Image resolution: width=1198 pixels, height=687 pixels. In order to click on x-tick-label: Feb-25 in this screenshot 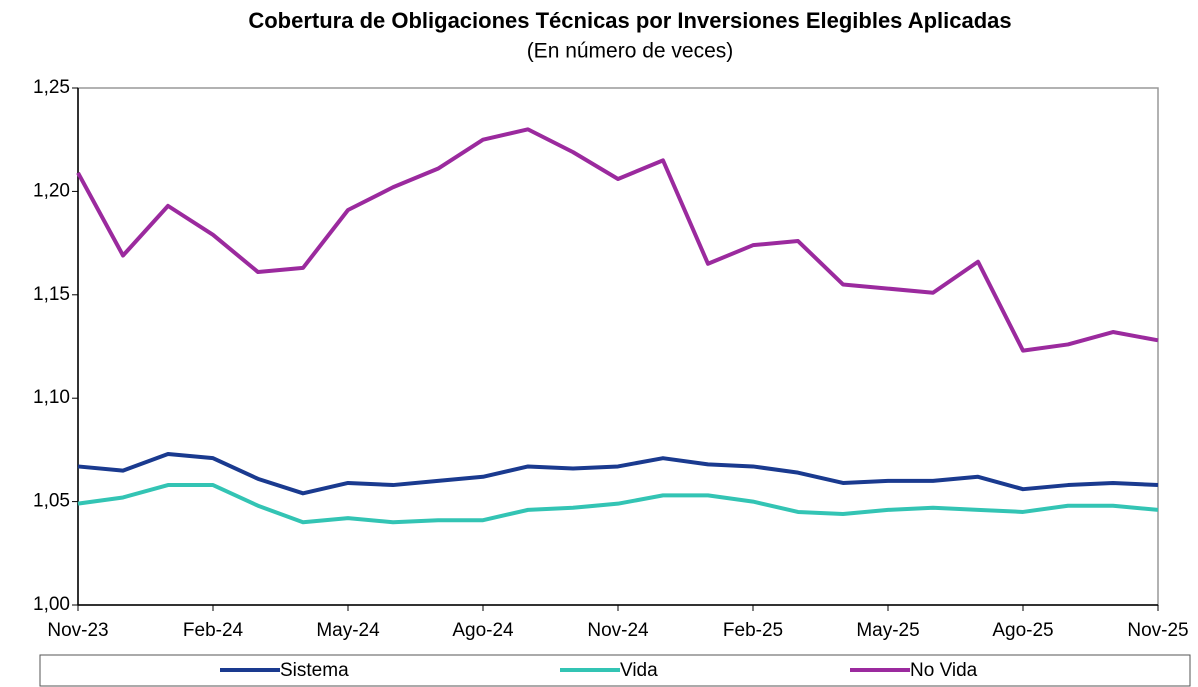, I will do `click(753, 630)`.